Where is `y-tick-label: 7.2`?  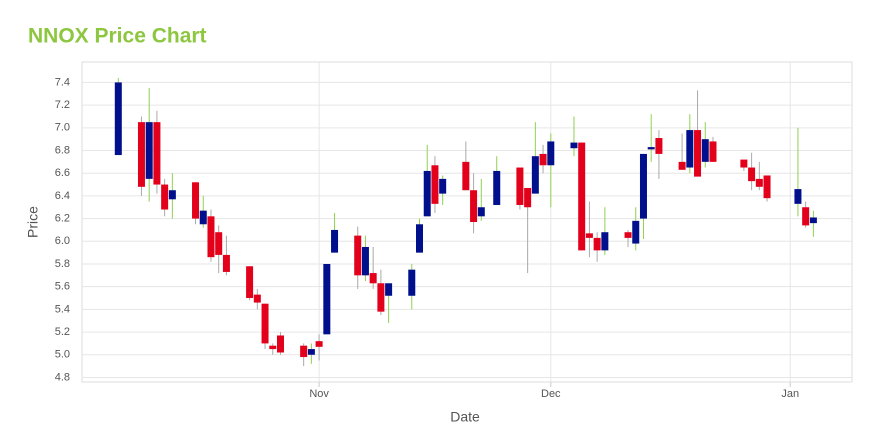
y-tick-label: 7.2 is located at coordinates (62, 105).